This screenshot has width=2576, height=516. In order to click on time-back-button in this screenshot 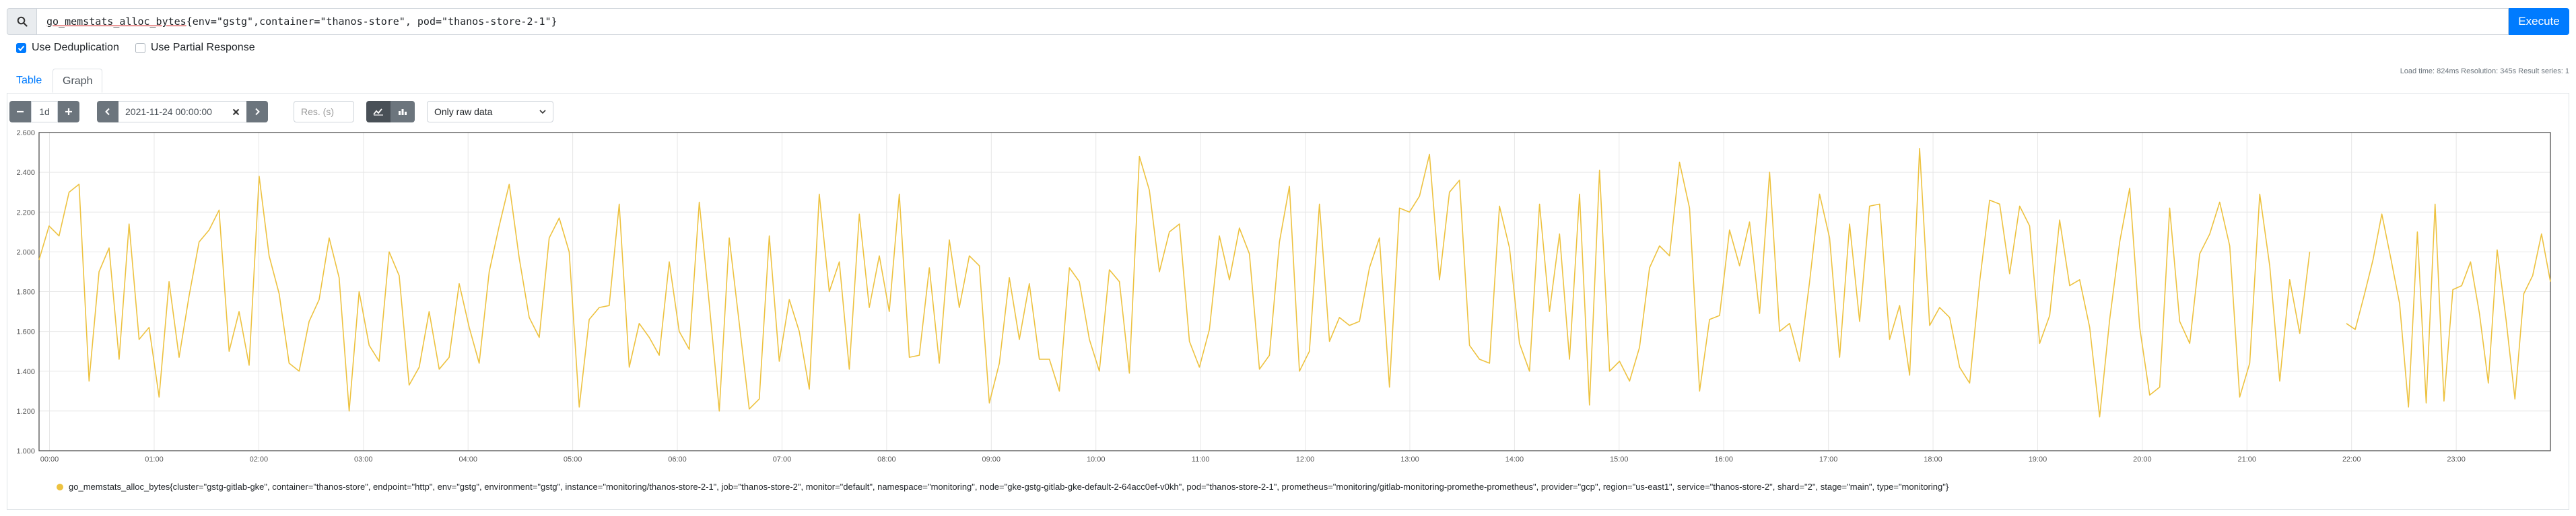, I will do `click(108, 111)`.